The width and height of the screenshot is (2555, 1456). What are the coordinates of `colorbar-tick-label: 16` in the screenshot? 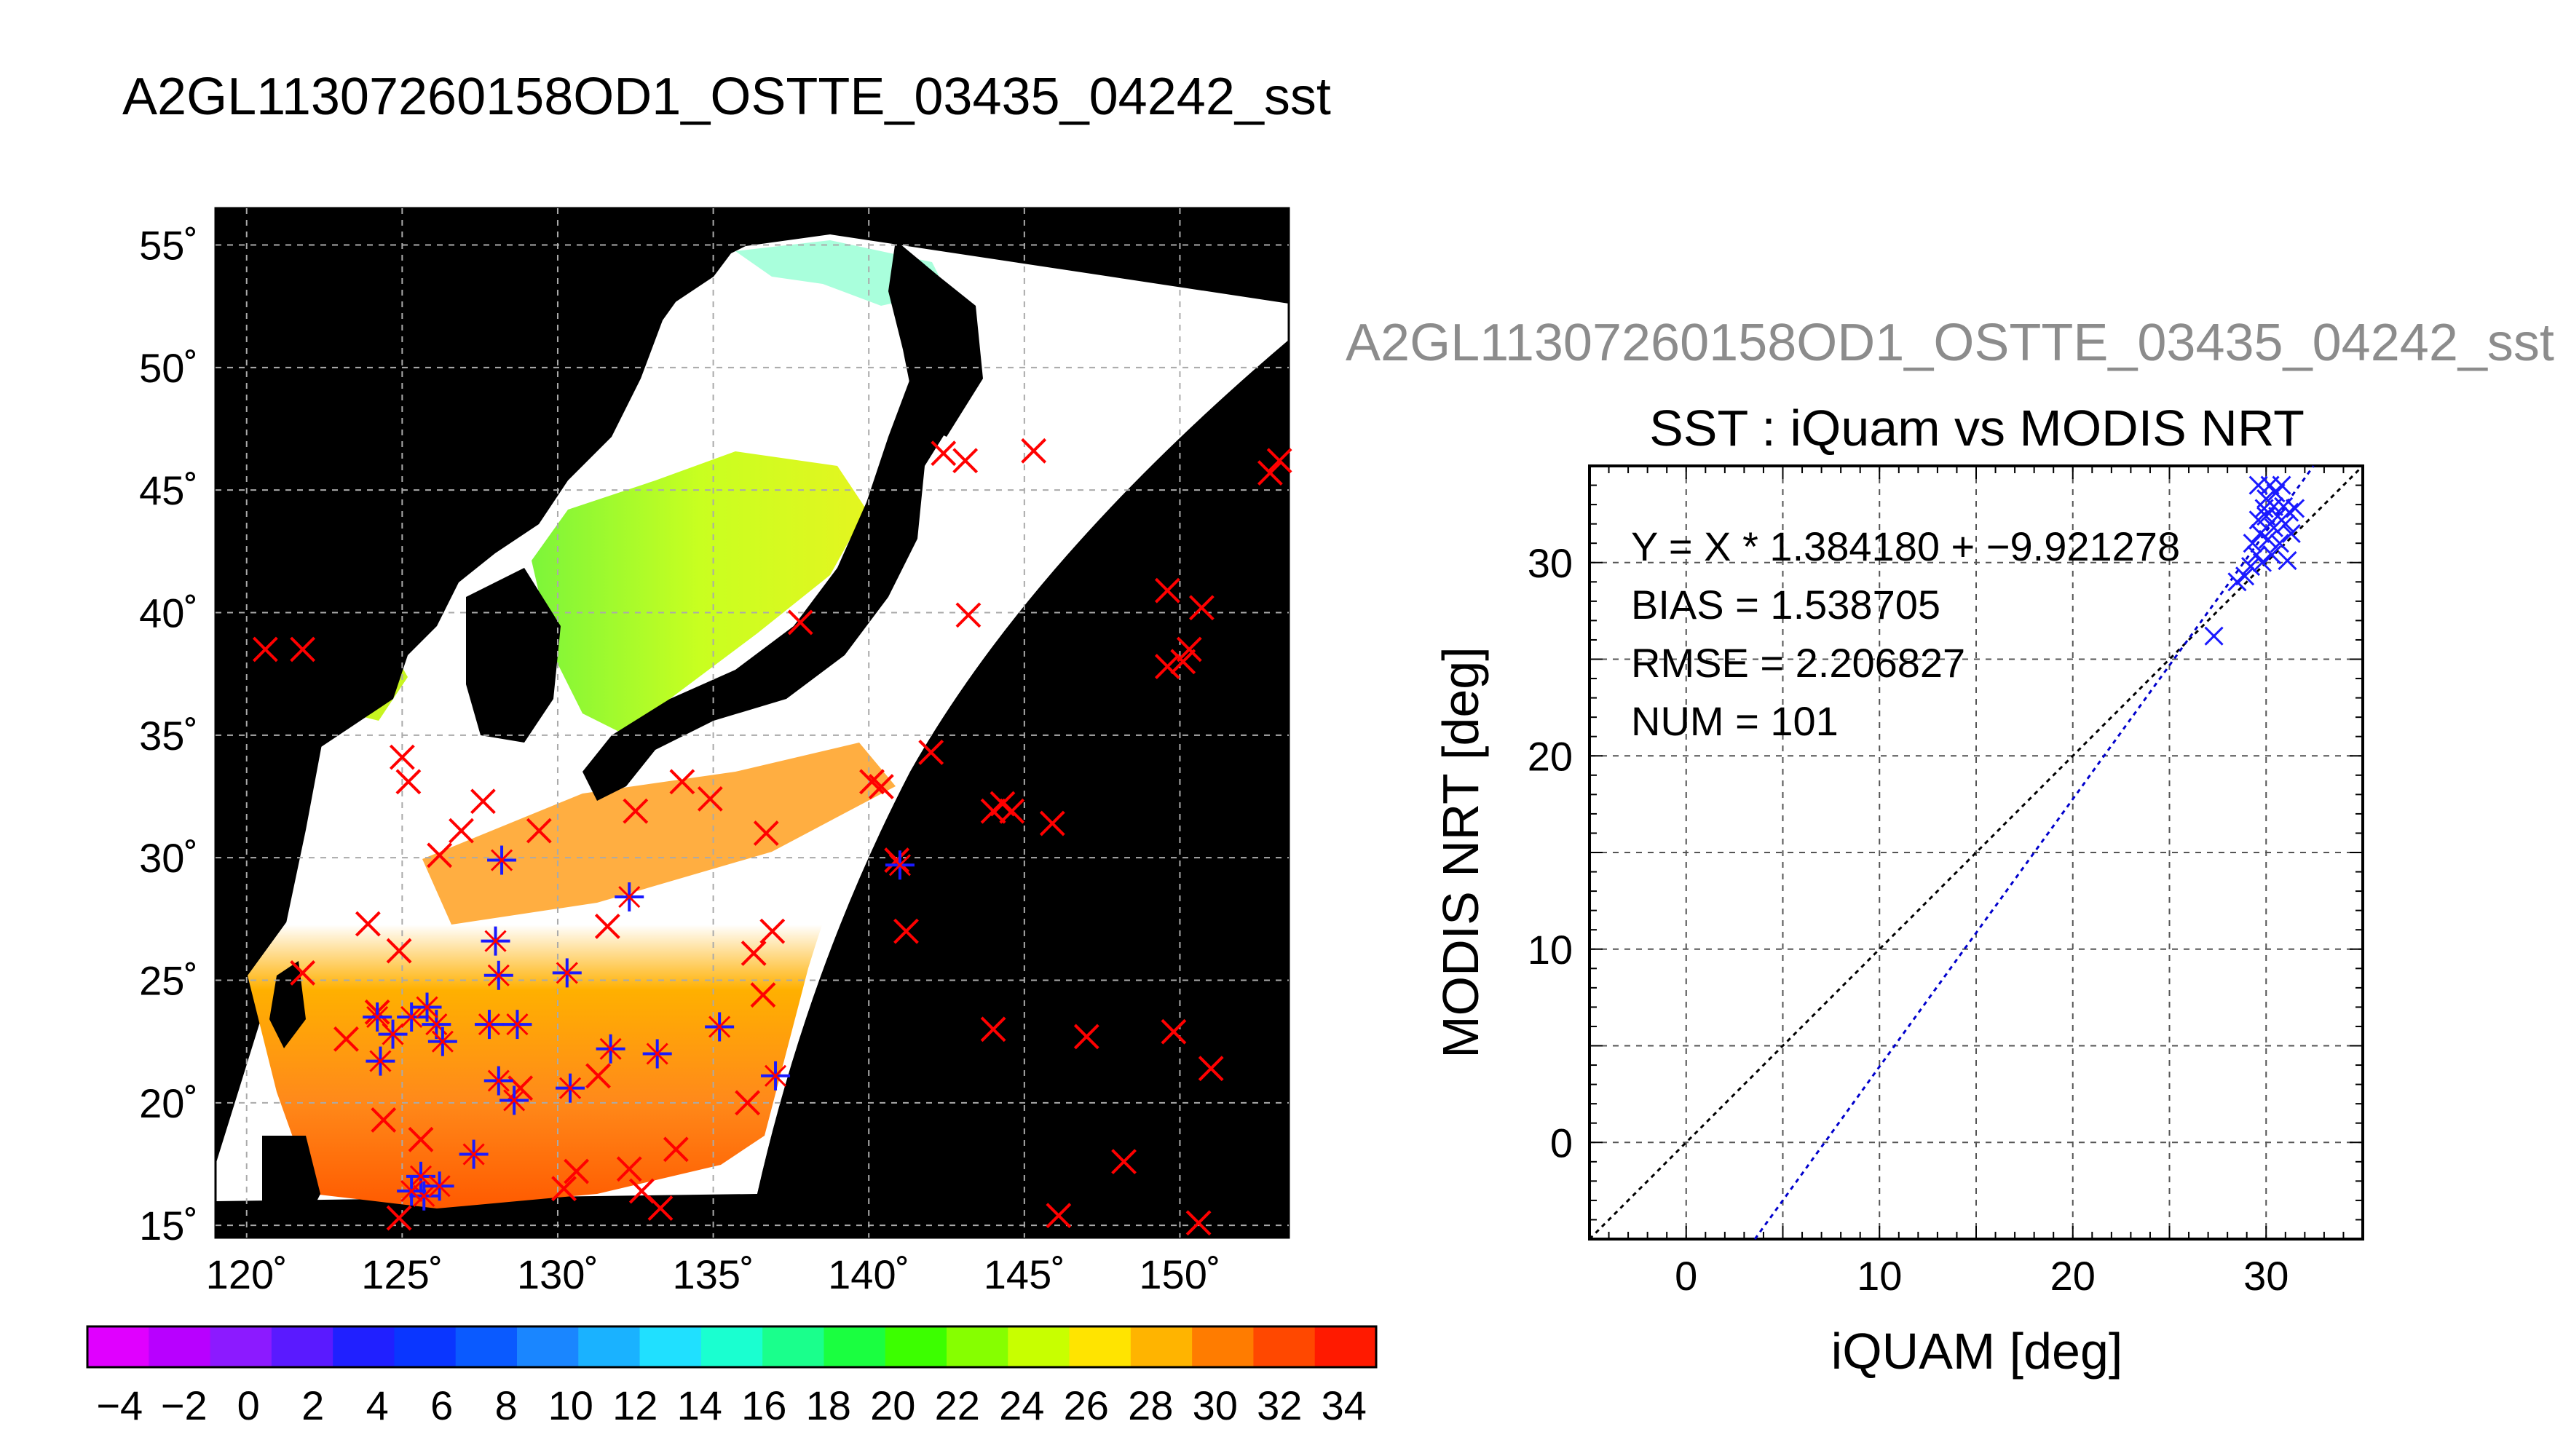 It's located at (763, 1405).